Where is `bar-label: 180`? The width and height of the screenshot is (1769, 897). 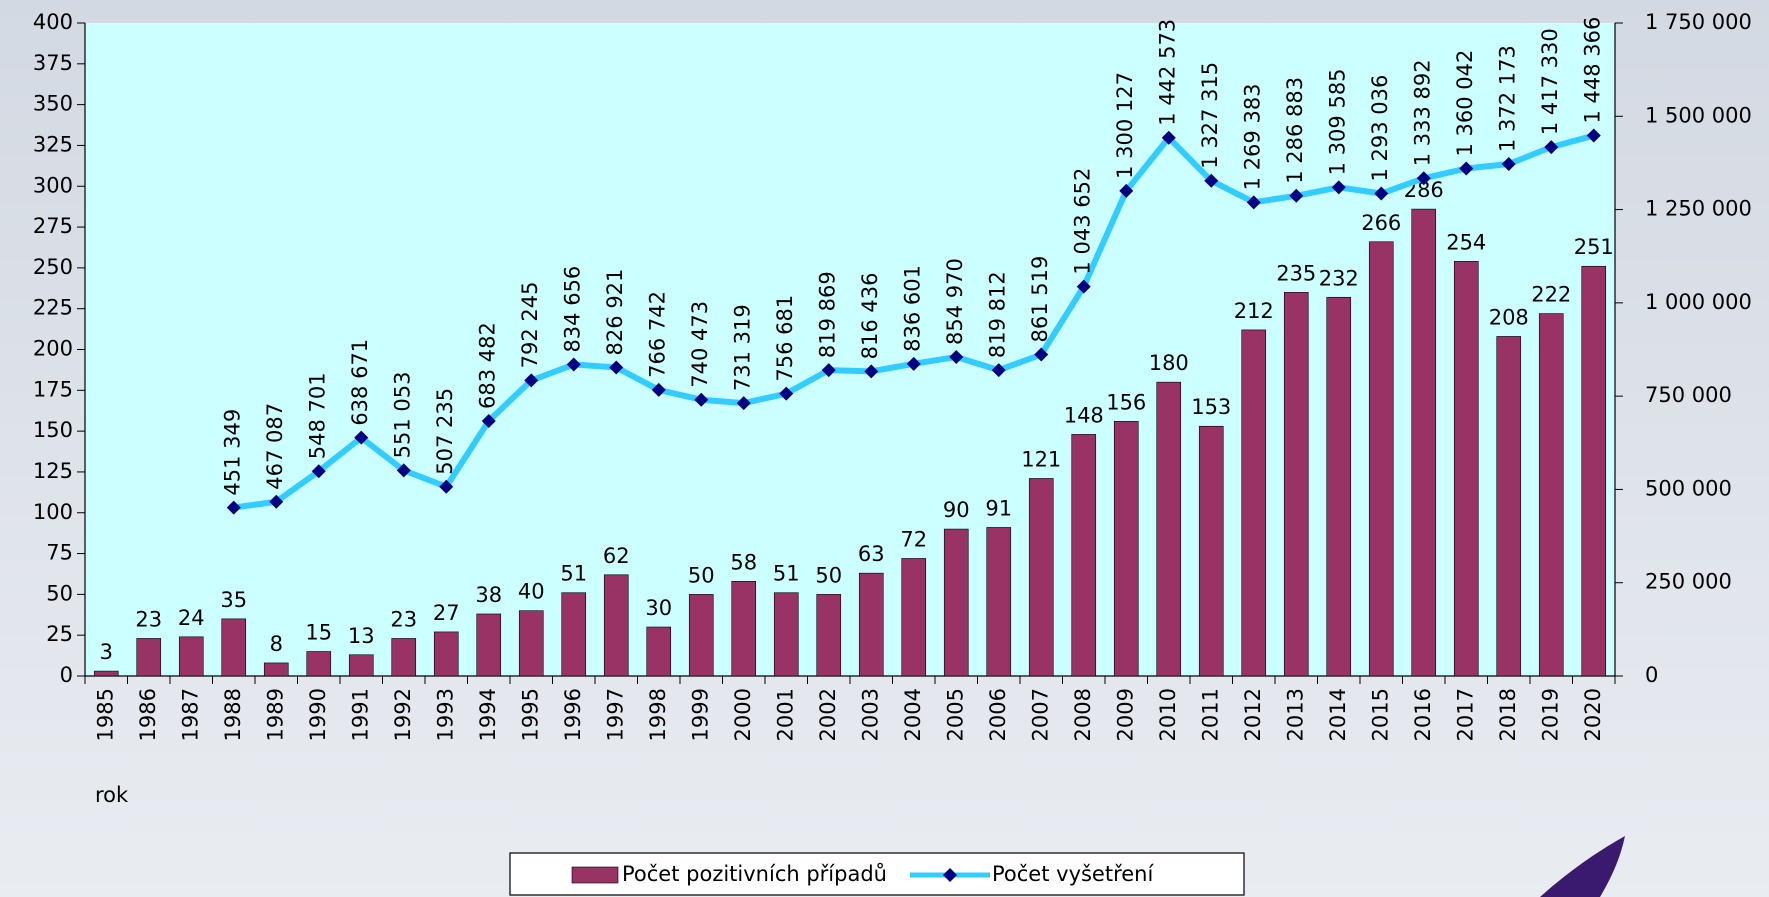 bar-label: 180 is located at coordinates (1169, 363).